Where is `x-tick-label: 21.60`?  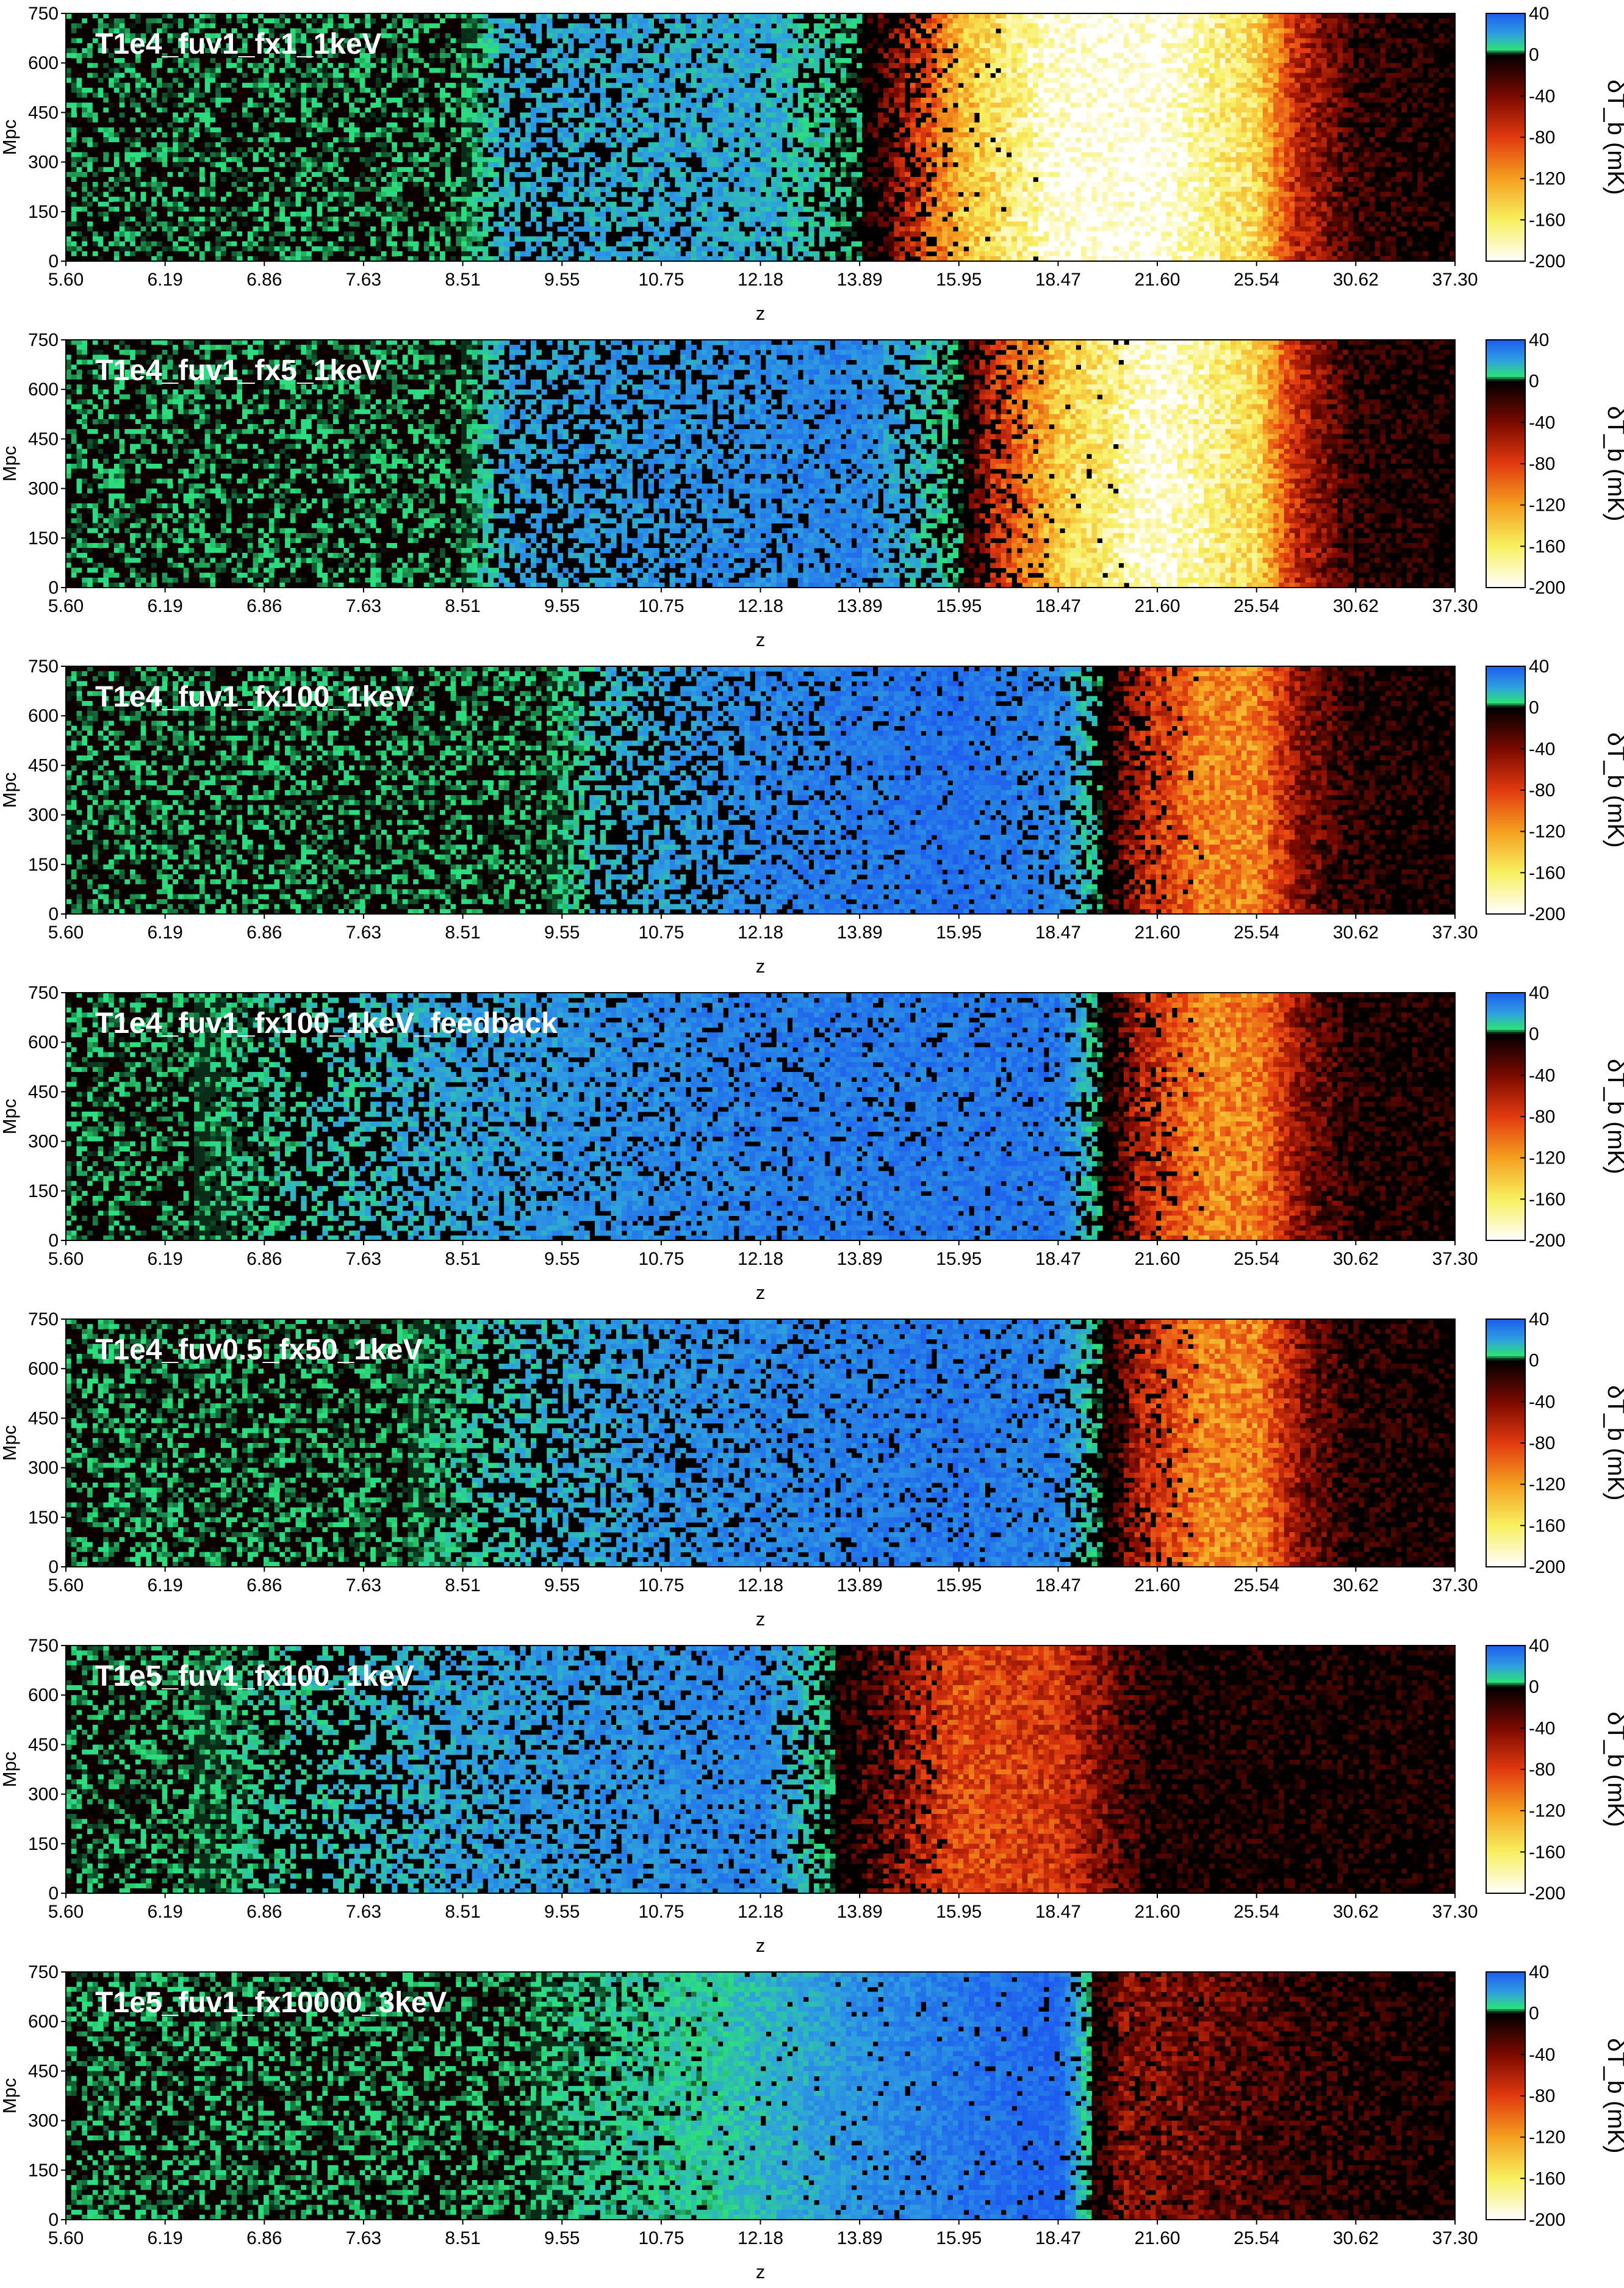 x-tick-label: 21.60 is located at coordinates (1157, 2238).